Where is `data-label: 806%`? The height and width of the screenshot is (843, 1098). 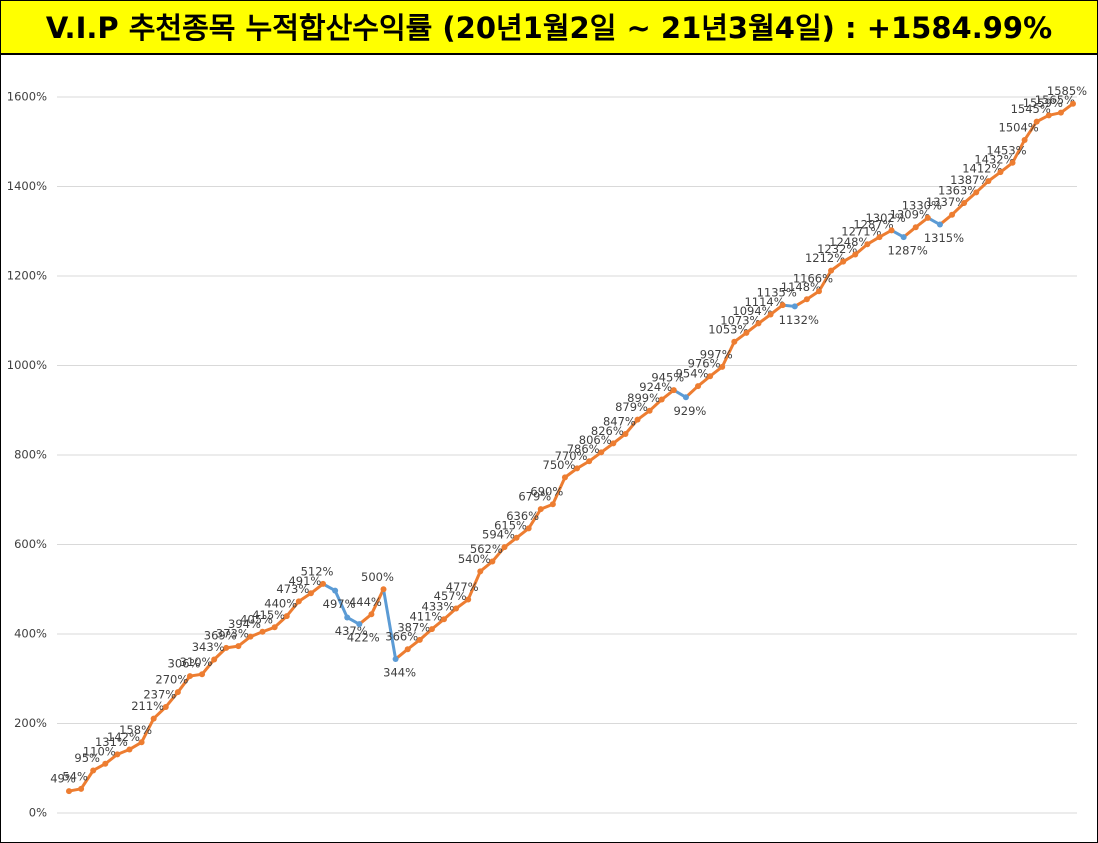
data-label: 806% is located at coordinates (595, 440).